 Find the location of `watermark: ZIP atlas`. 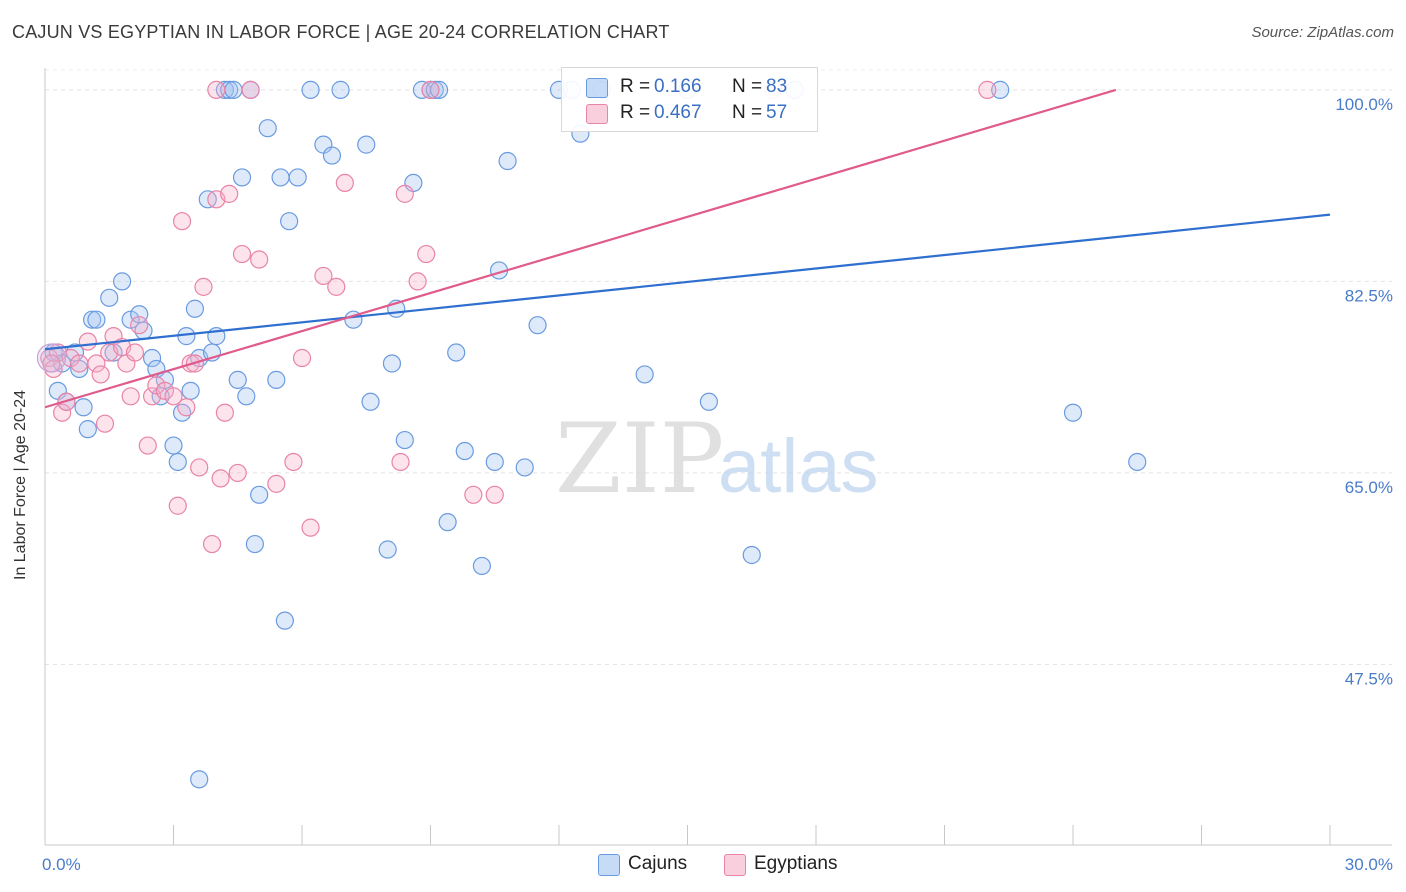

watermark: ZIP atlas is located at coordinates (717, 459).